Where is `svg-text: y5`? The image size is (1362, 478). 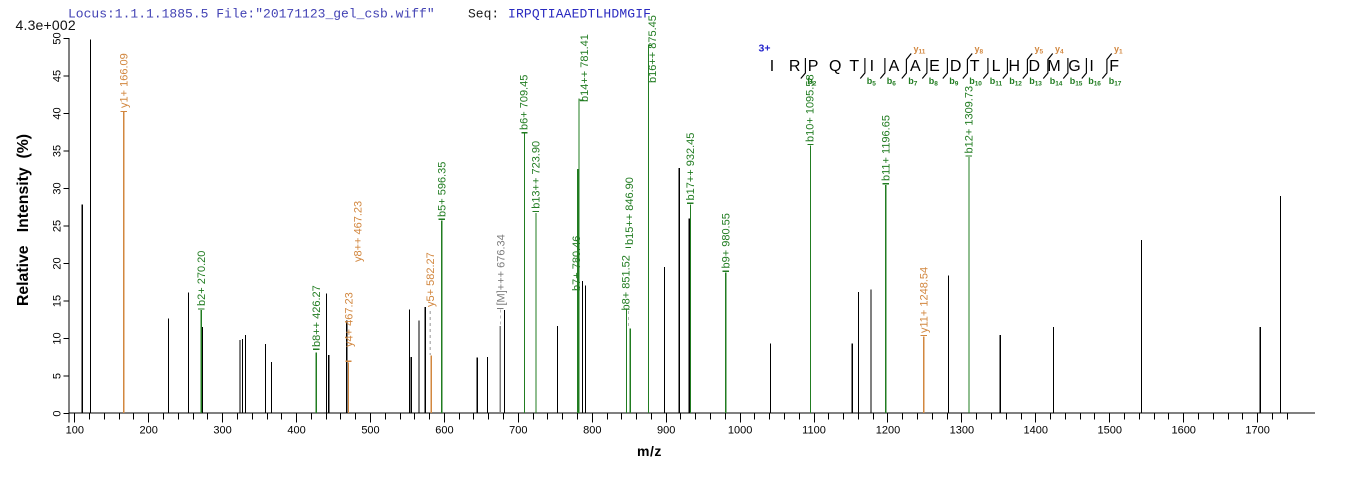 svg-text: y5 is located at coordinates (1039, 50).